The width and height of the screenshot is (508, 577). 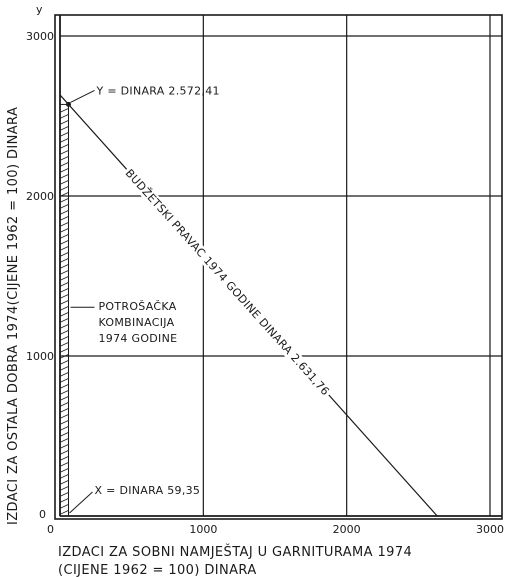 What do you see at coordinates (40, 36) in the screenshot?
I see `y-tick-label: 3000` at bounding box center [40, 36].